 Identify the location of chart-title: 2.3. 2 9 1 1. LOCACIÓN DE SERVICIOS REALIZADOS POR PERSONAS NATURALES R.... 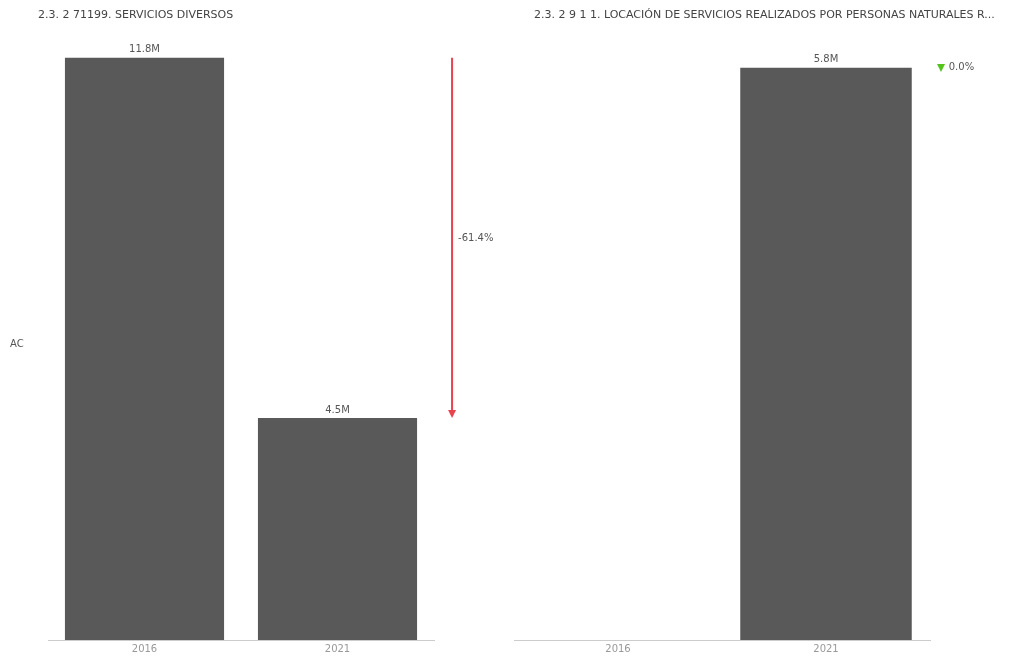
(764, 15).